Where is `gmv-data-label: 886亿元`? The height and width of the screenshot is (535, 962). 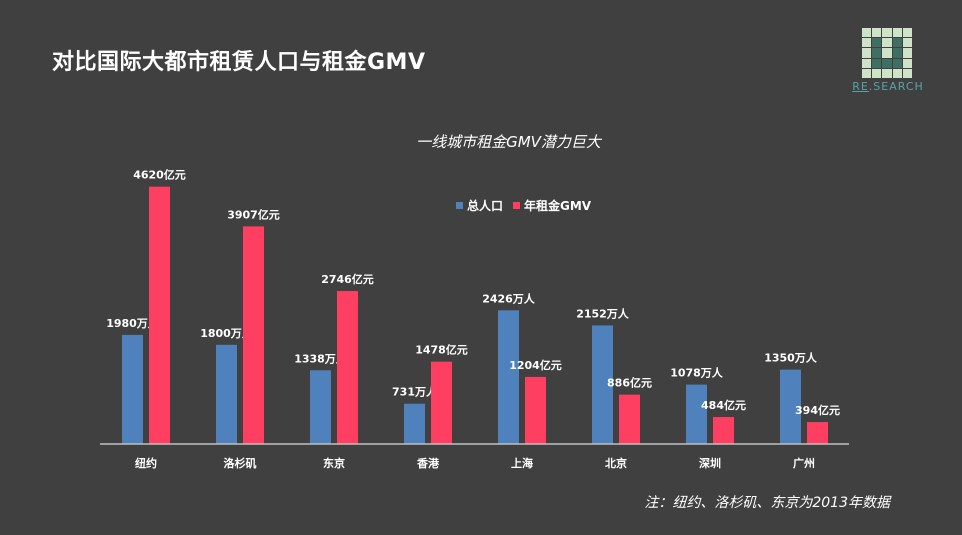 gmv-data-label: 886亿元 is located at coordinates (629, 383).